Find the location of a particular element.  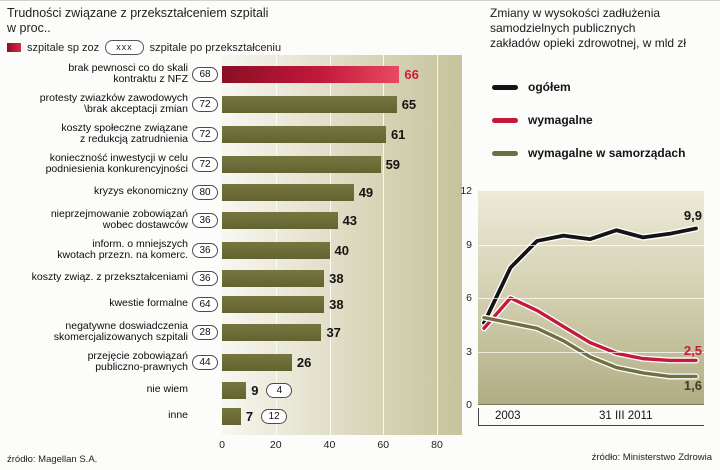

bar-category-label: kwestie formalne is located at coordinates (148, 303).